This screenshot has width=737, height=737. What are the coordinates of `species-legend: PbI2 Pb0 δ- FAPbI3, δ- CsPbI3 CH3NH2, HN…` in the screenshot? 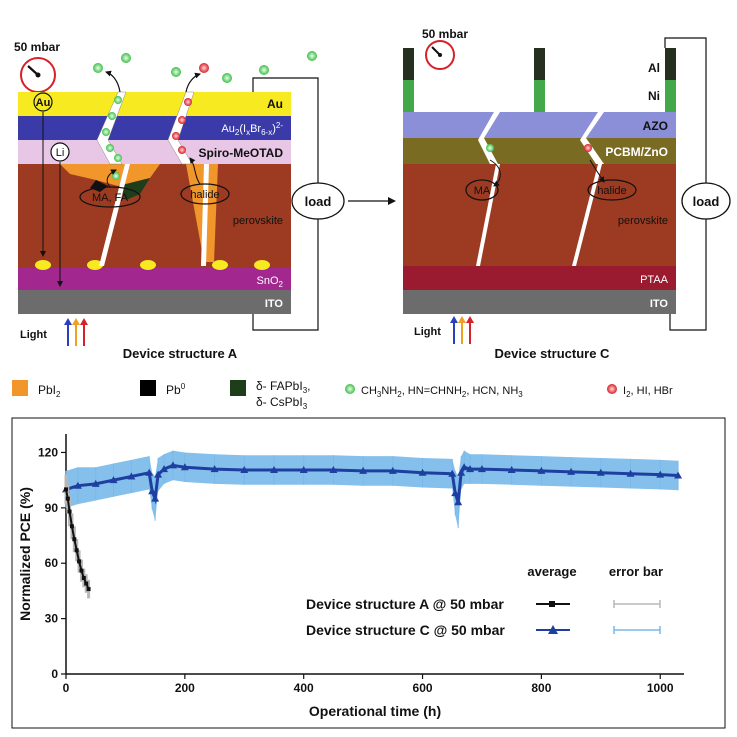 It's located at (342, 395).